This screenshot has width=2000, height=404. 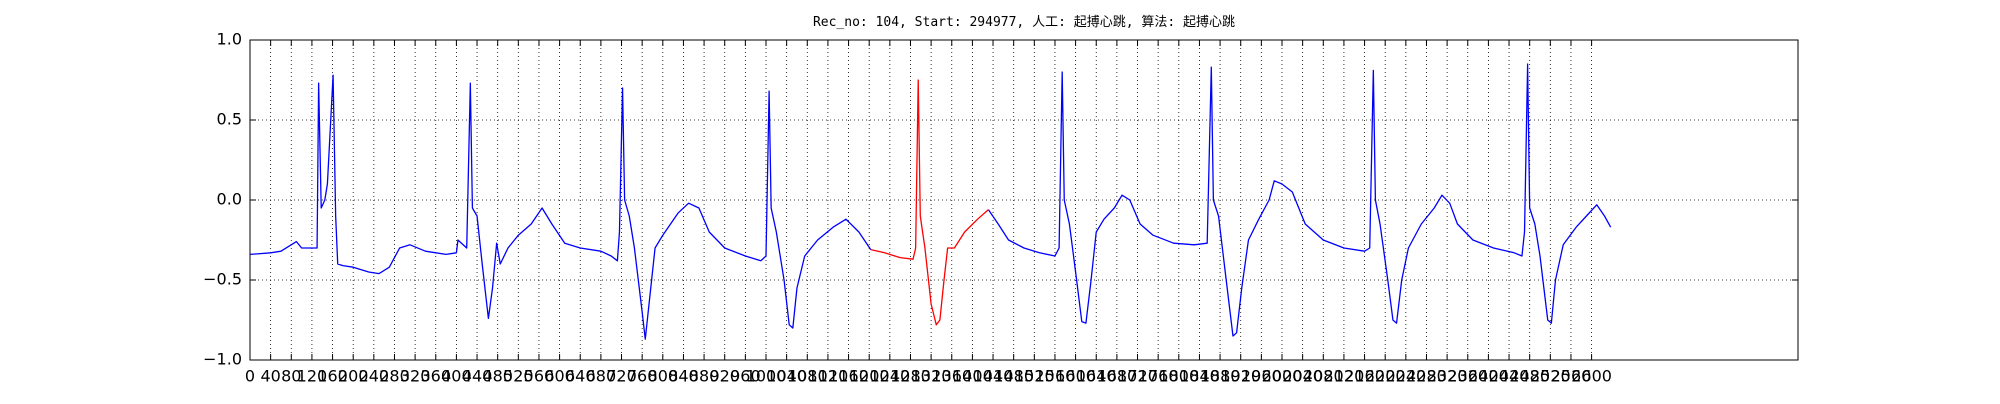 I want to click on x-tick-label: 1240, so click(x=889, y=376).